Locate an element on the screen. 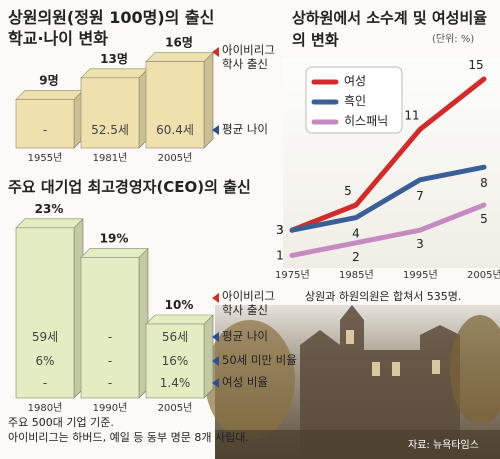  bar-inner-label: 6% is located at coordinates (44, 361).